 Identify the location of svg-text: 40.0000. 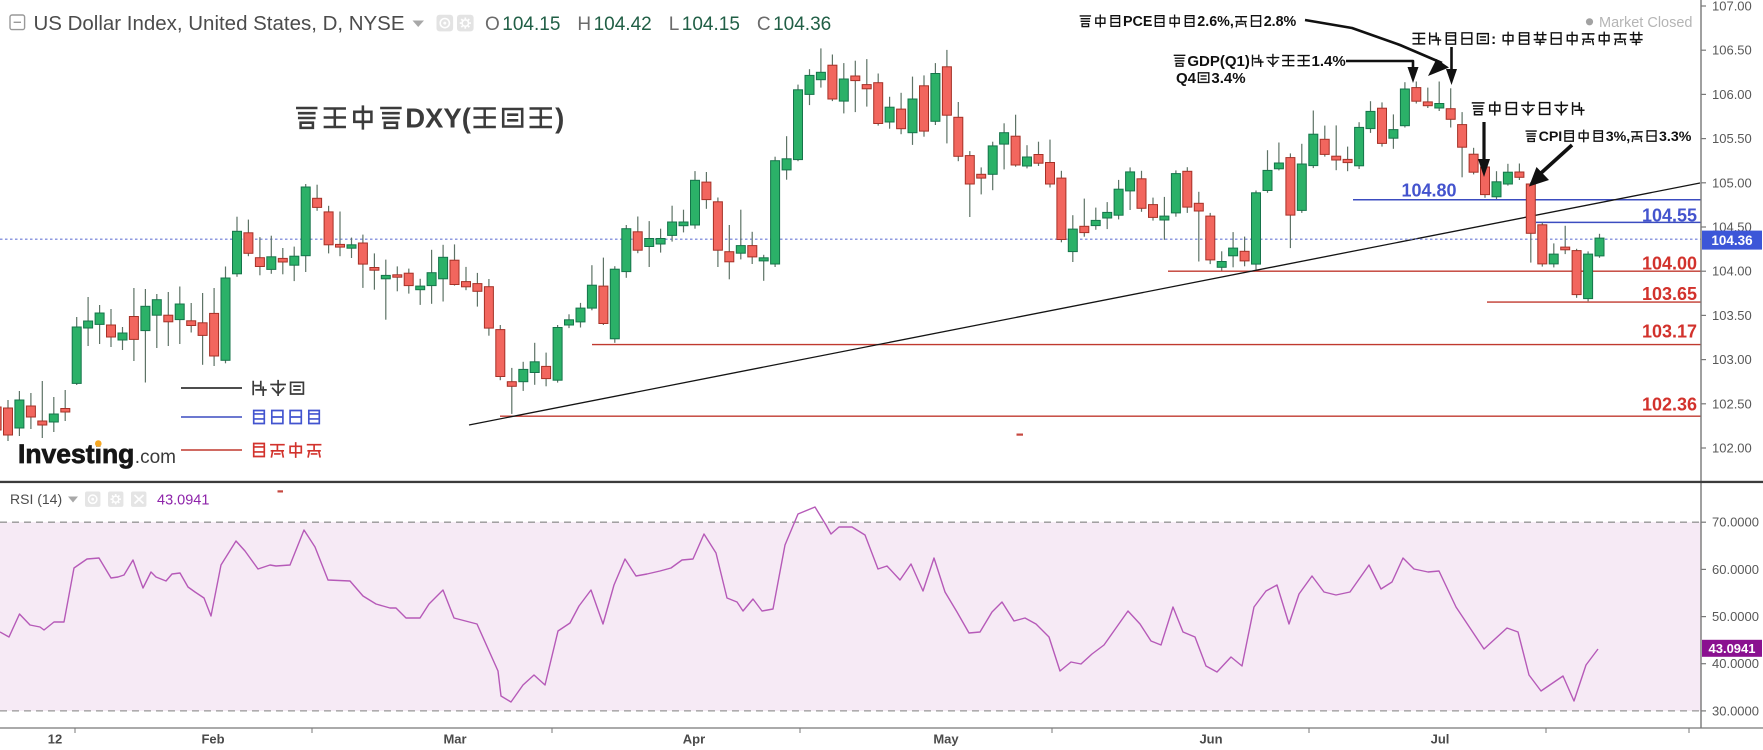
(1735, 663).